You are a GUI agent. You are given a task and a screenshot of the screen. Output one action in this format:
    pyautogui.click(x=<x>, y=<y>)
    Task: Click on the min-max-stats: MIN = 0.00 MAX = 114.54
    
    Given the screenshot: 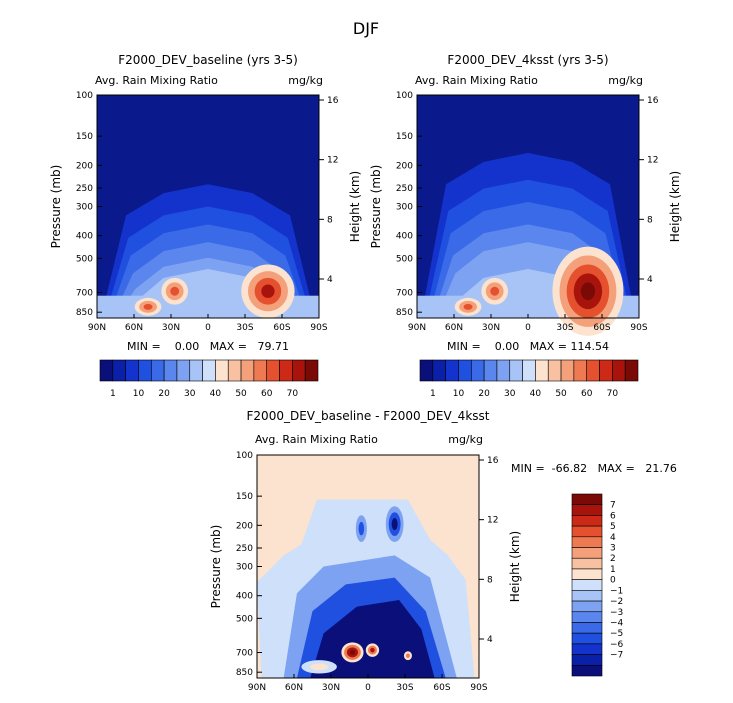 What is the action you would take?
    pyautogui.click(x=528, y=346)
    